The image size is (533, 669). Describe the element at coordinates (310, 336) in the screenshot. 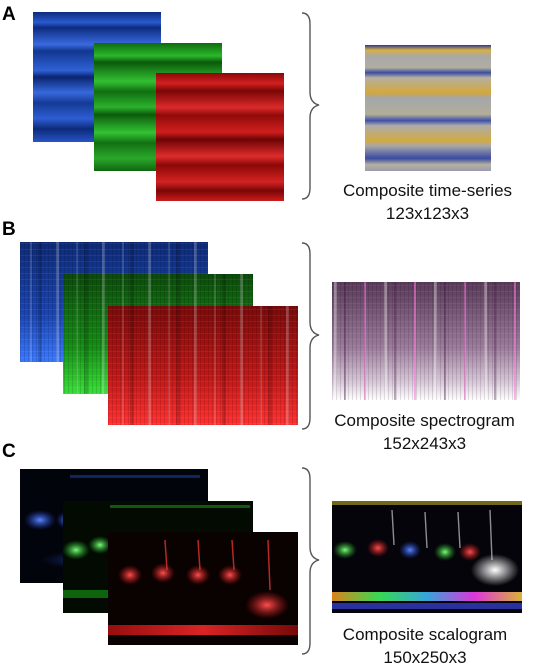

I see `panel-b-brace` at that location.